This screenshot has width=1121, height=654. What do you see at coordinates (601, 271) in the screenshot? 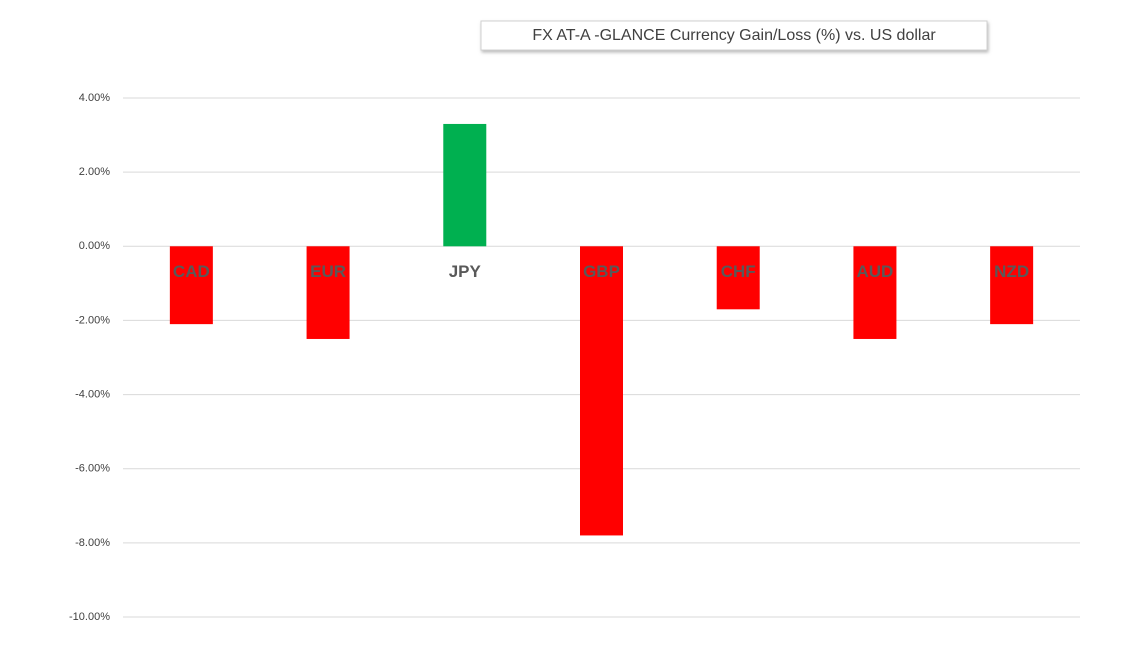
I see `x-tick-label: GBP` at bounding box center [601, 271].